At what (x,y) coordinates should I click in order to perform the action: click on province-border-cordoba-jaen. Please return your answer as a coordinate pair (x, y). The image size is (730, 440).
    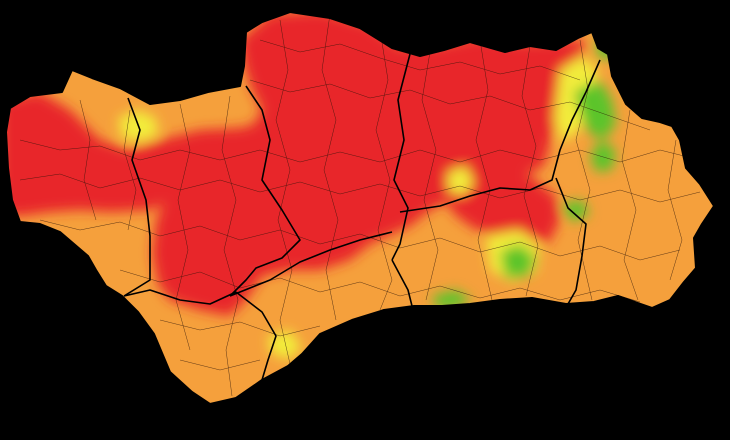
    Looking at the image, I should click on (401, 157).